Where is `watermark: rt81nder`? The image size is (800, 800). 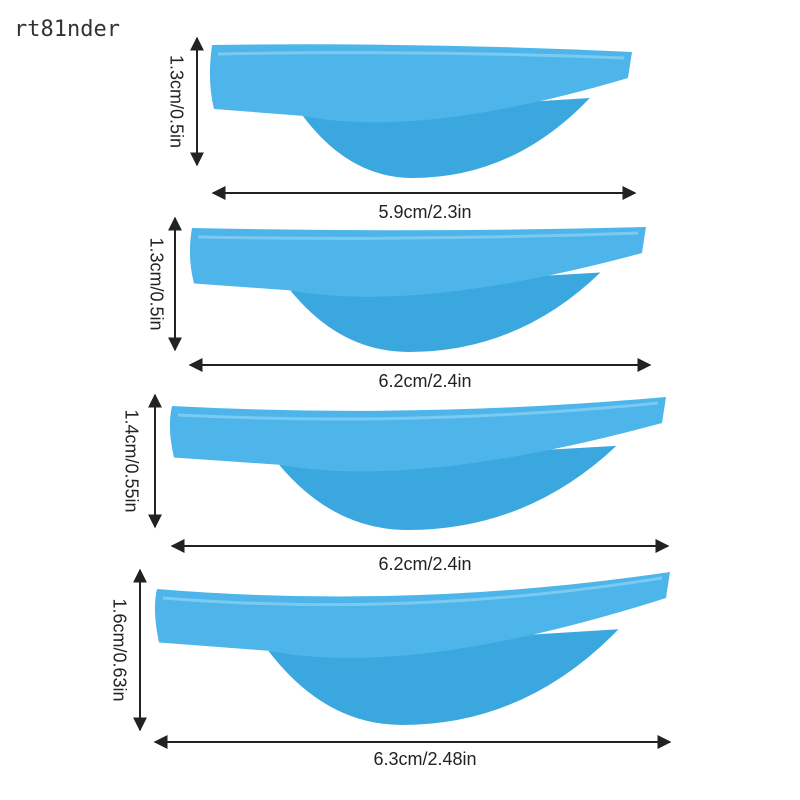
watermark: rt81nder is located at coordinates (67, 29).